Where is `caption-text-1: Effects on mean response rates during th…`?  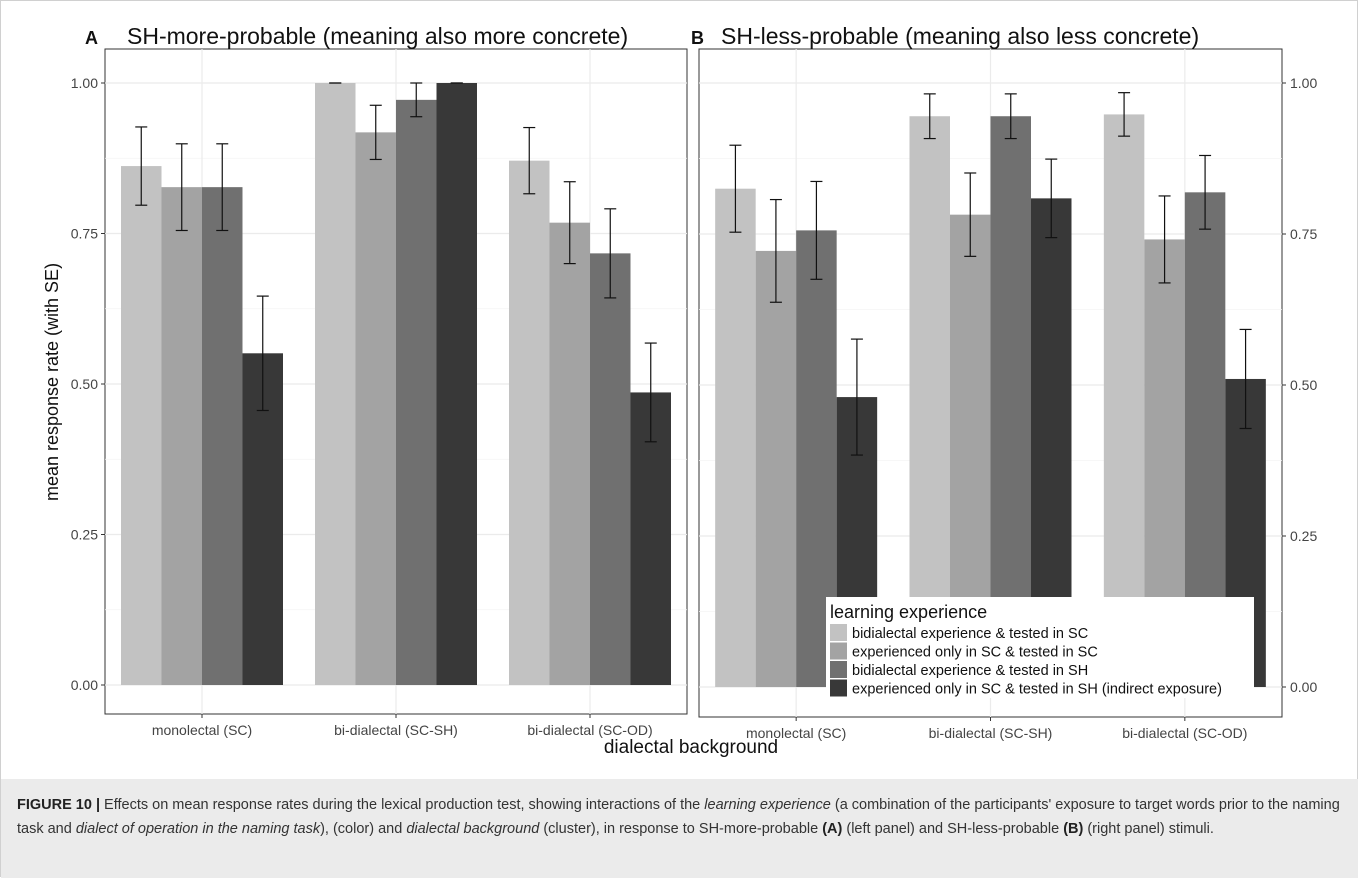 caption-text-1: Effects on mean response rates during th… is located at coordinates (402, 805).